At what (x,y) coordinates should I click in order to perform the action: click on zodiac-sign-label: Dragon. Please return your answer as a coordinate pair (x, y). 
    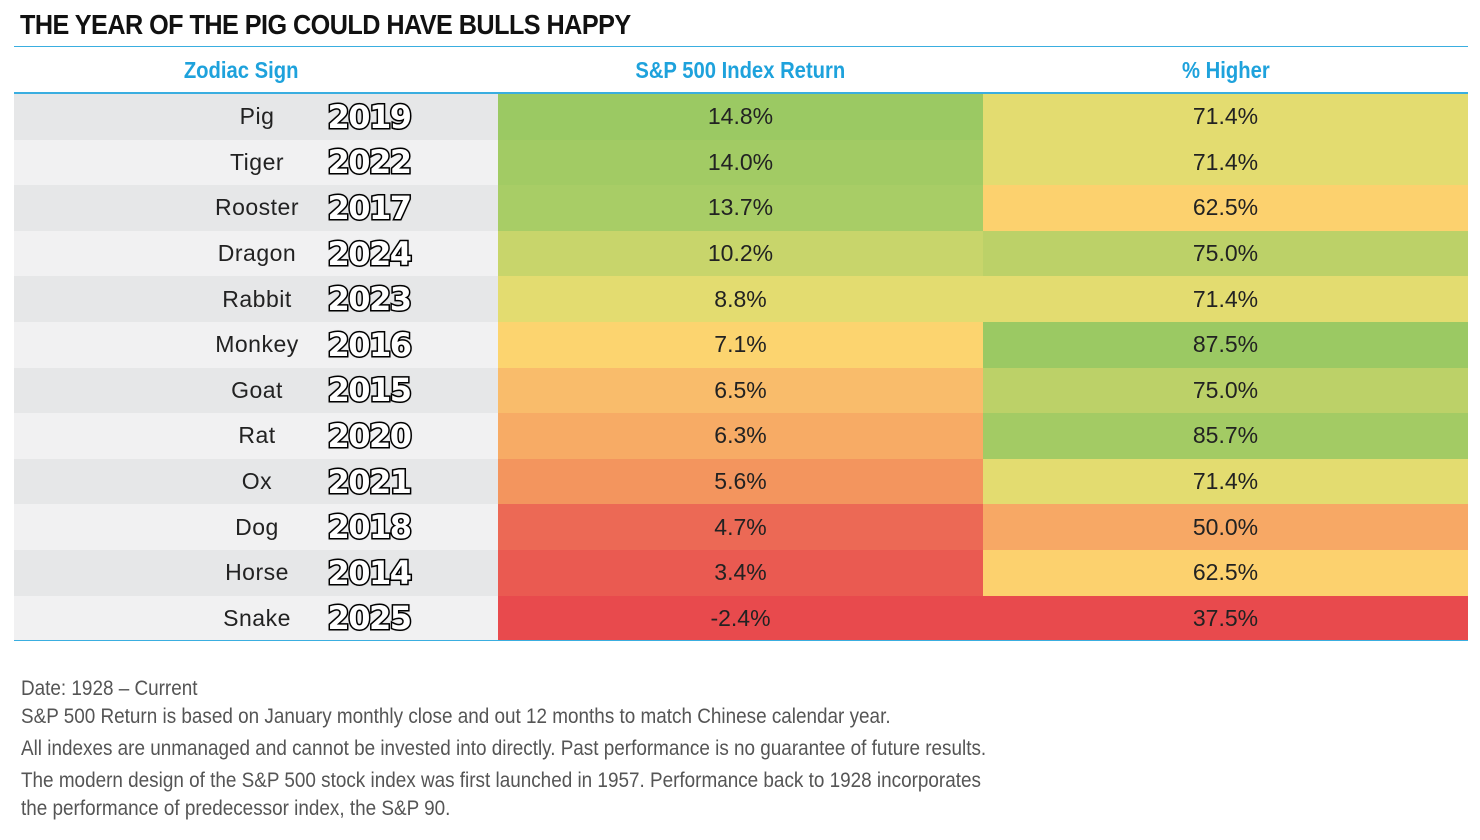
    Looking at the image, I should click on (257, 253).